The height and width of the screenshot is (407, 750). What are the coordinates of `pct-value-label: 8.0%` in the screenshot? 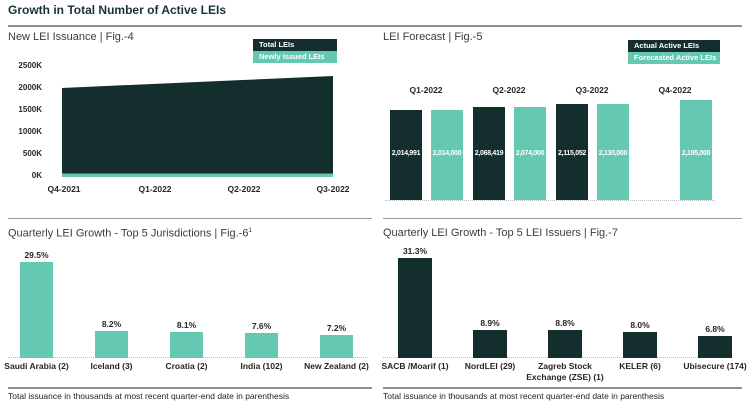 It's located at (640, 325).